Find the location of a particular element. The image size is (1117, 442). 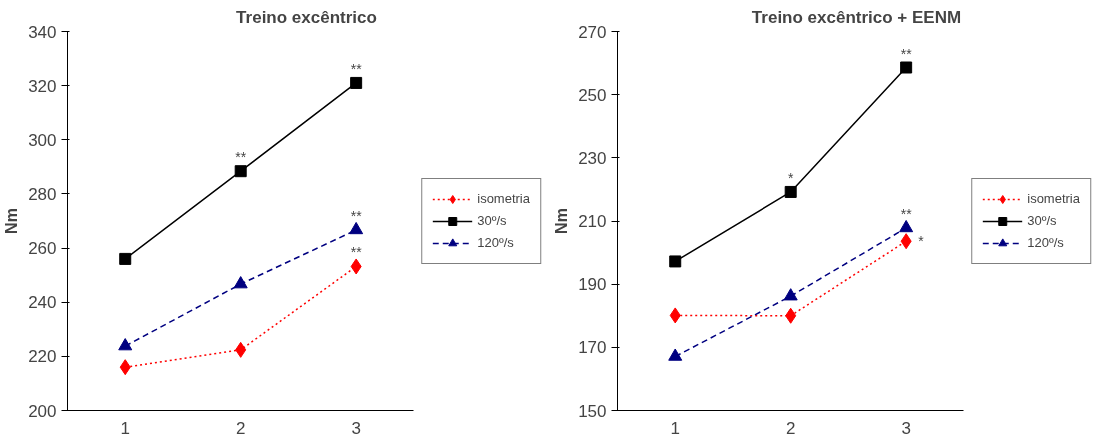

y-tick-label: 320 is located at coordinates (42, 86).